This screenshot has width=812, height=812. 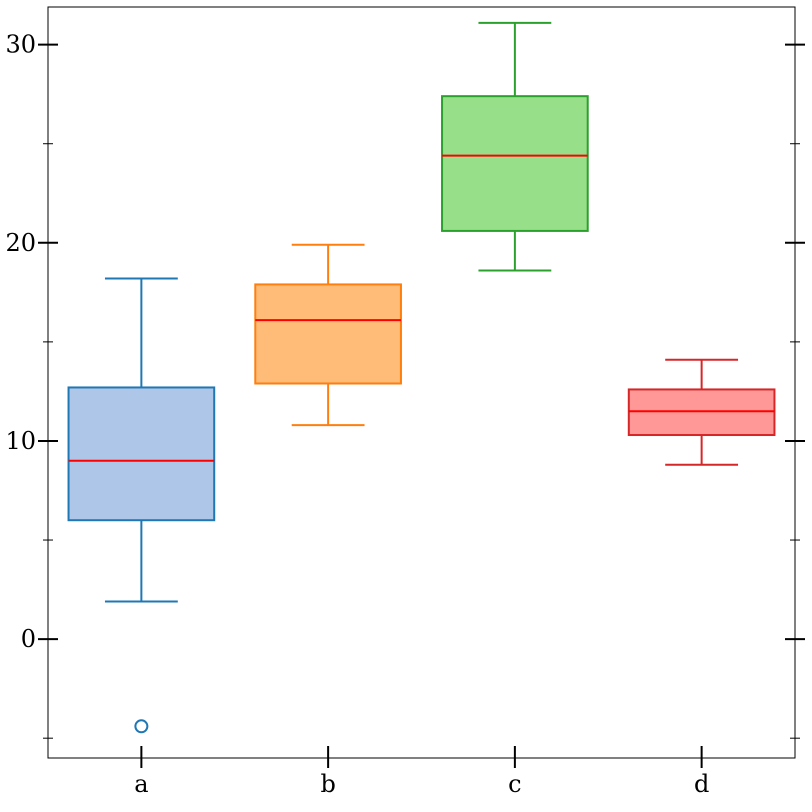 What do you see at coordinates (701, 784) in the screenshot?
I see `x-tick-label: d` at bounding box center [701, 784].